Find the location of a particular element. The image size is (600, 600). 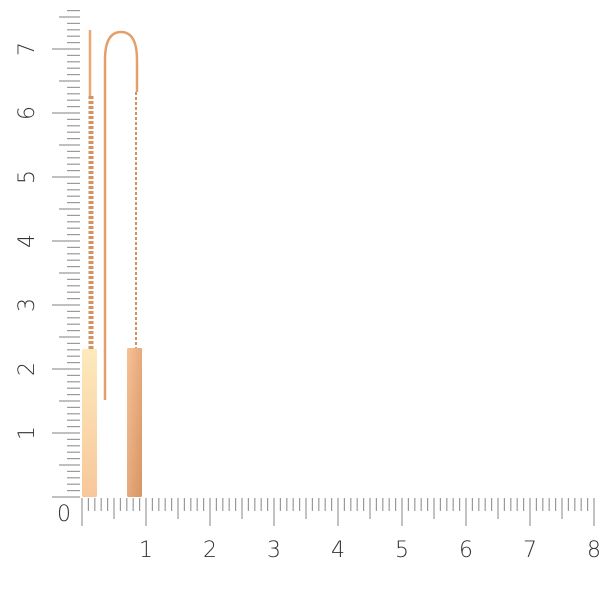

ruler-y-label: 4 is located at coordinates (27, 241).